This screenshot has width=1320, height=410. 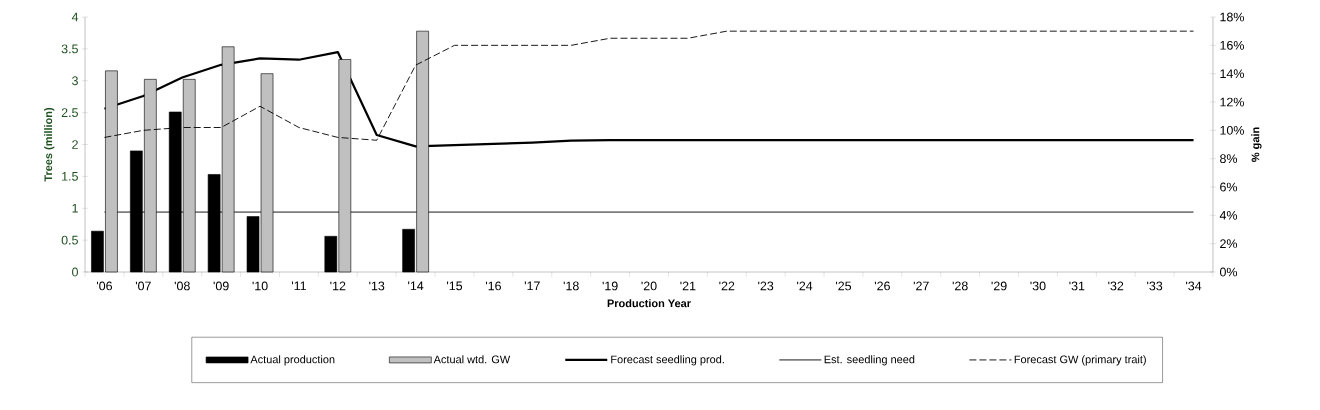 What do you see at coordinates (298, 286) in the screenshot?
I see `x-tick-label: '11` at bounding box center [298, 286].